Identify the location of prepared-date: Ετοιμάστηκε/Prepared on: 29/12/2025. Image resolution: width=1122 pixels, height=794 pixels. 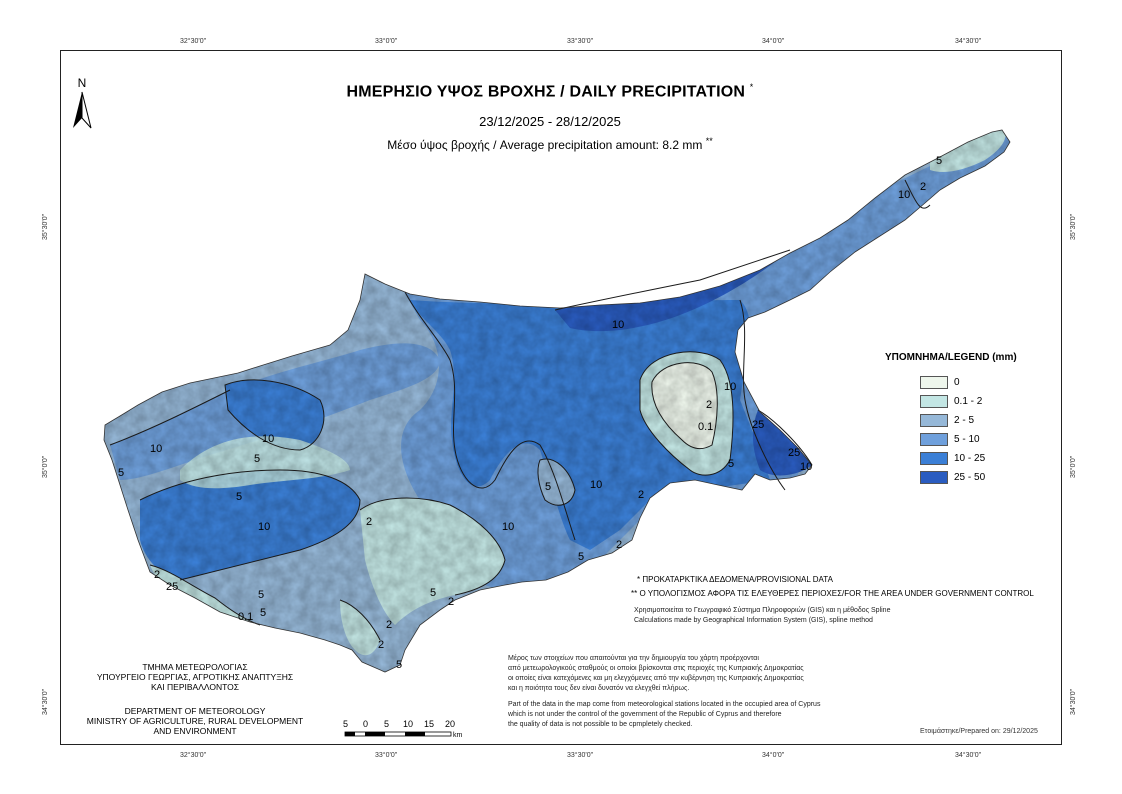
(979, 731).